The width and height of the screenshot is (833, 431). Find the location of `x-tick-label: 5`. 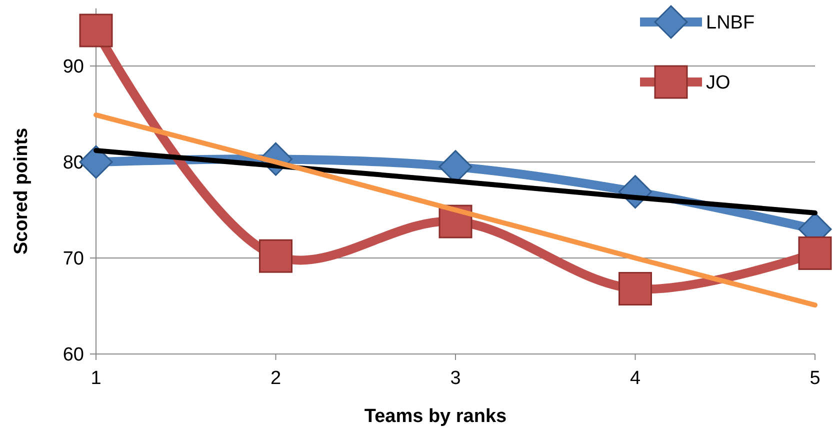

x-tick-label: 5 is located at coordinates (815, 378).